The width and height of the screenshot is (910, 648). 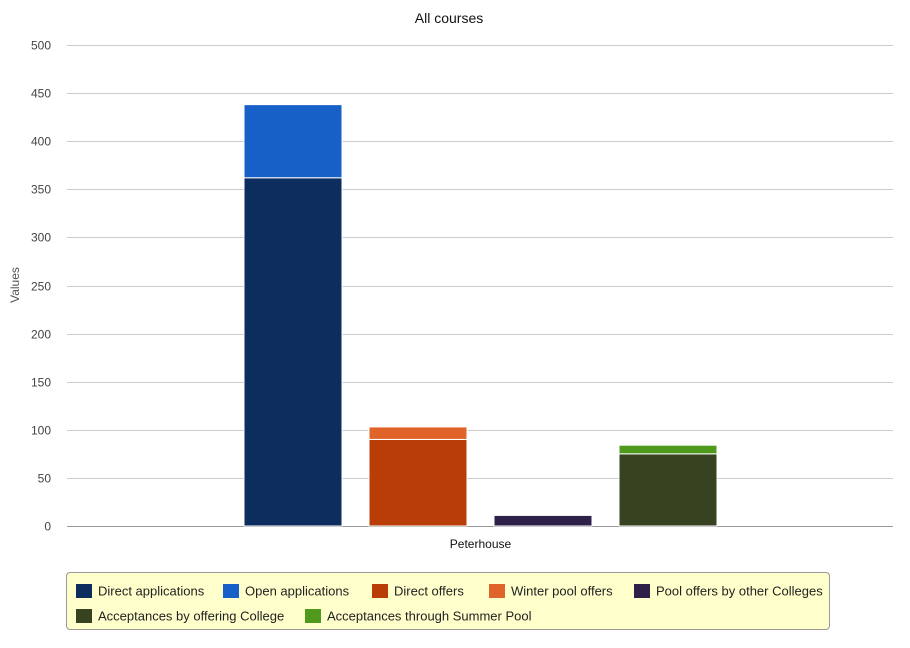 What do you see at coordinates (429, 591) in the screenshot?
I see `legend-label: Direct offers` at bounding box center [429, 591].